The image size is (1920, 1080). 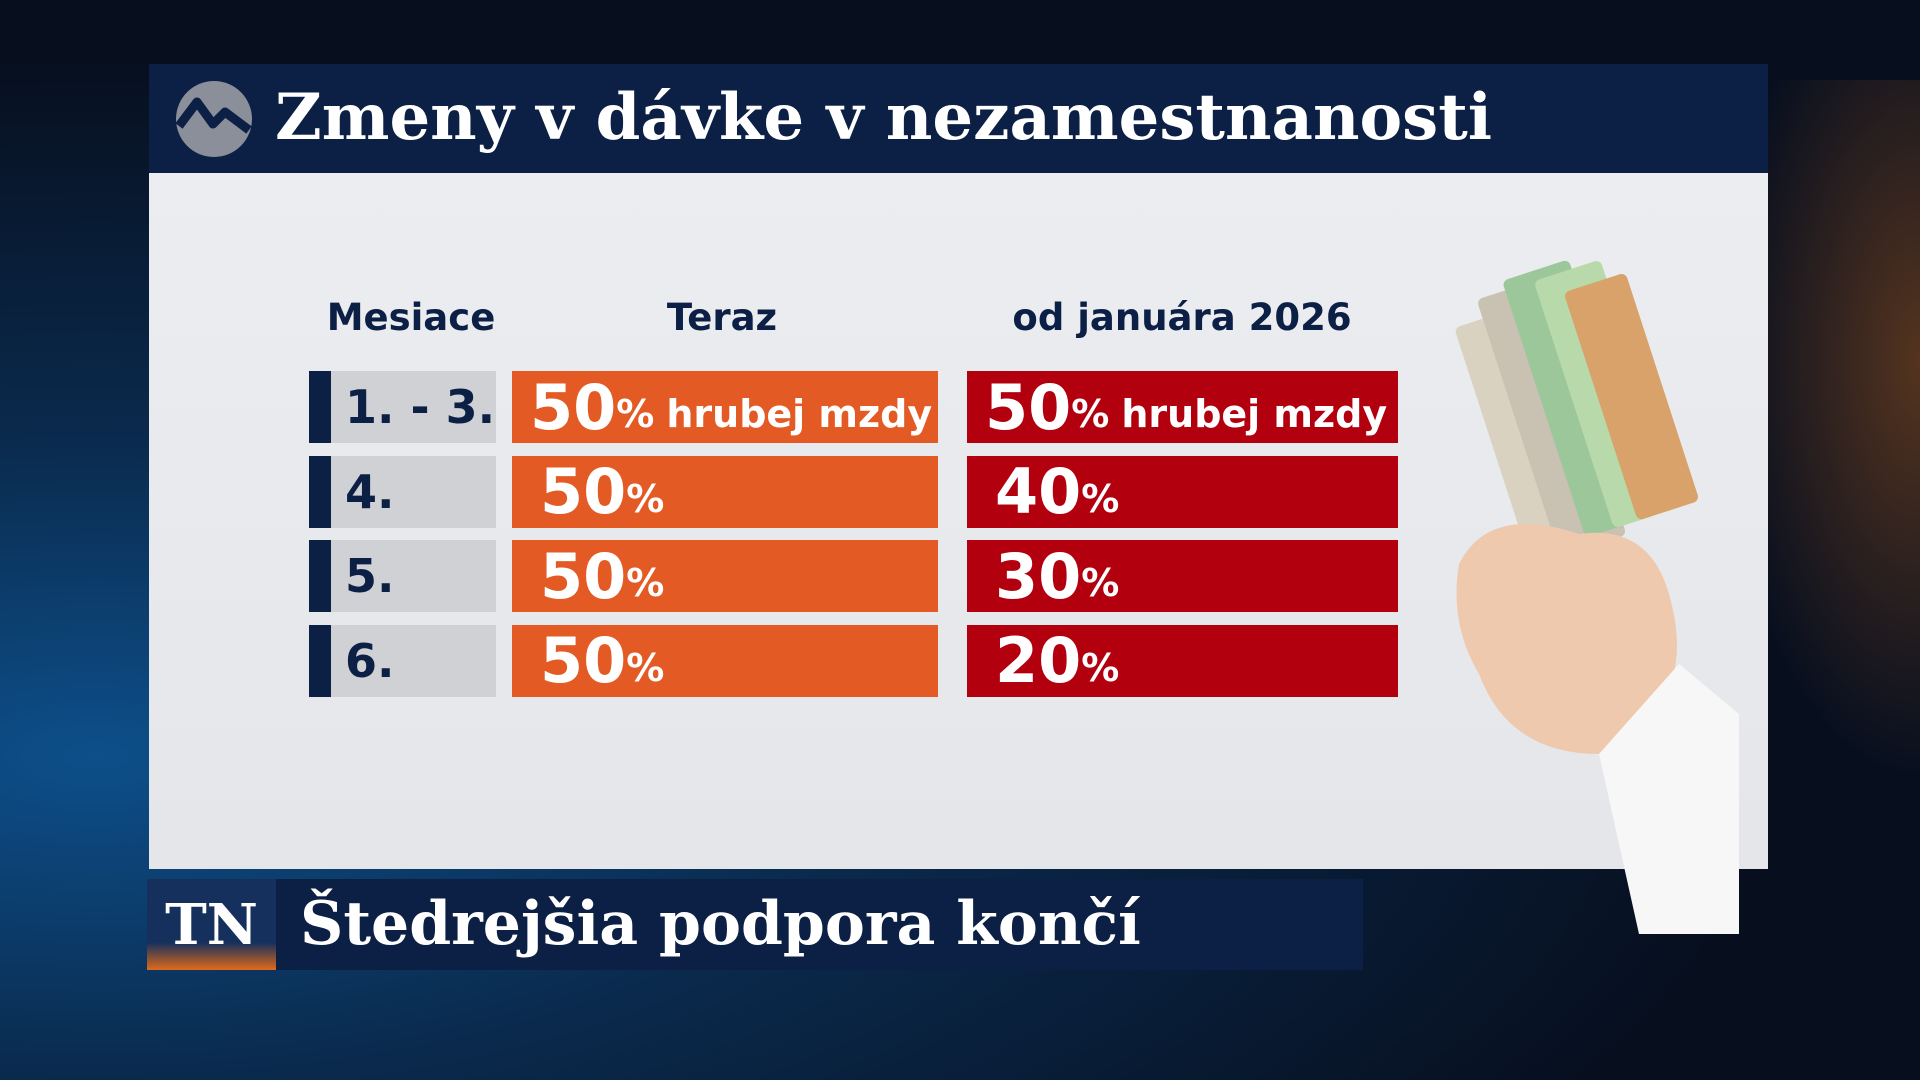 What do you see at coordinates (402, 491) in the screenshot?
I see `month-cell: 4.` at bounding box center [402, 491].